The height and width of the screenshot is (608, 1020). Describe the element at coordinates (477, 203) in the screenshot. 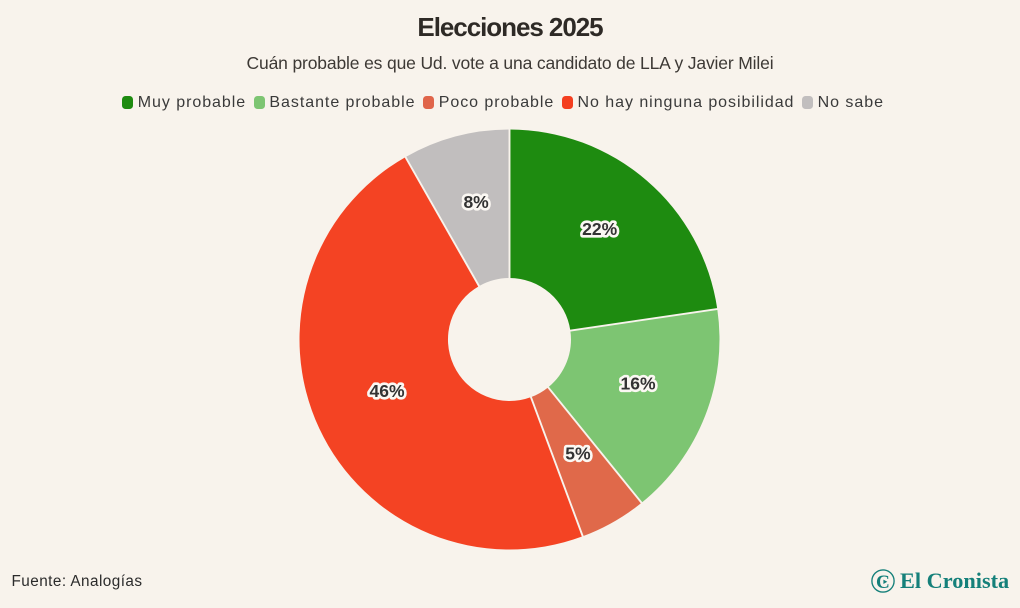

I see `svg-text: 8%` at that location.